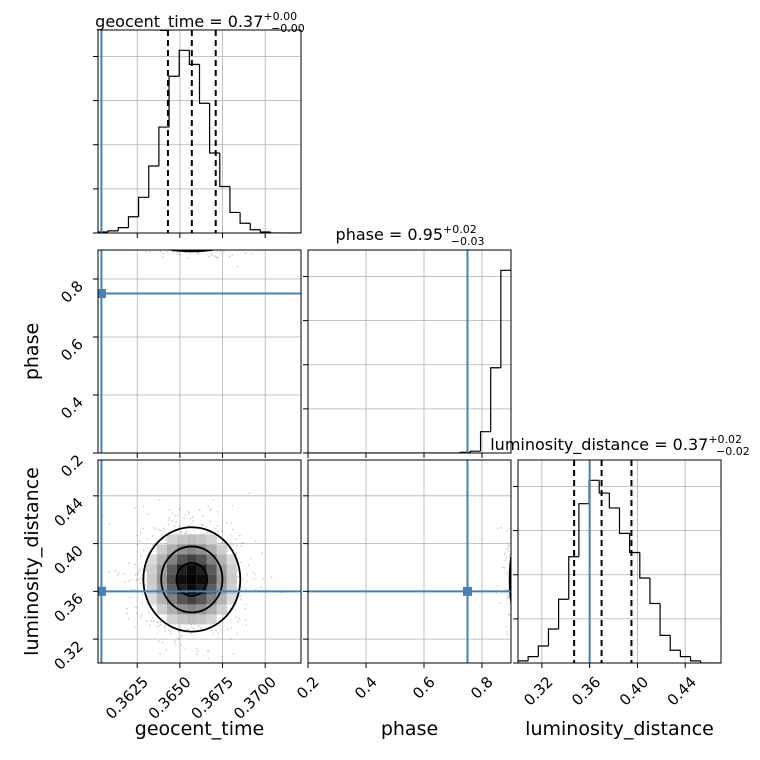 Image resolution: width=760 pixels, height=760 pixels. I want to click on title-main: geocent_time = 0.37, so click(179, 22).